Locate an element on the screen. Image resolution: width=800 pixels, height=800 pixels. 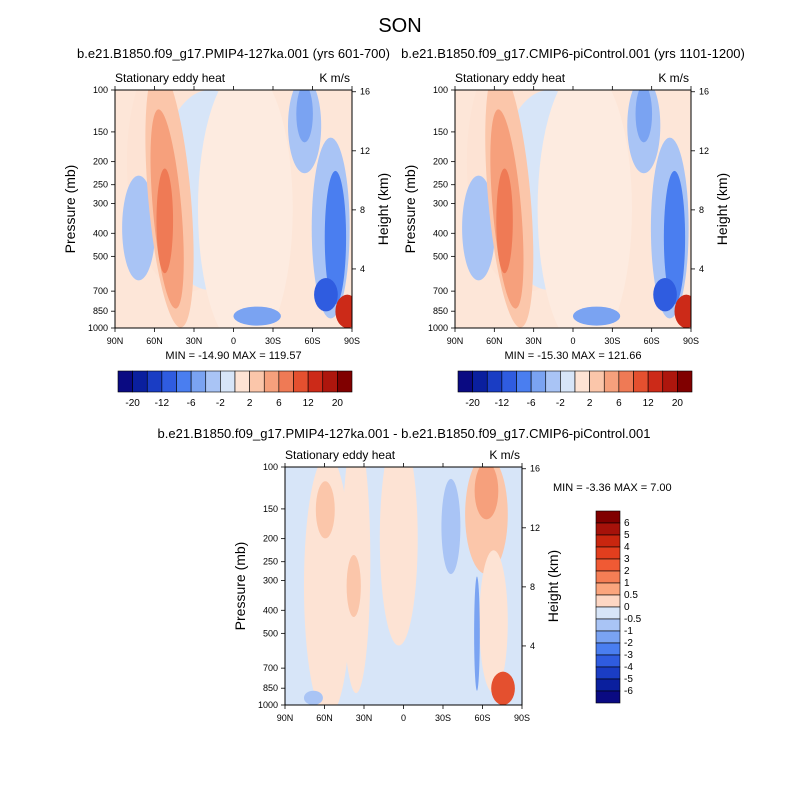
colorbar-label: -4 is located at coordinates (628, 667).